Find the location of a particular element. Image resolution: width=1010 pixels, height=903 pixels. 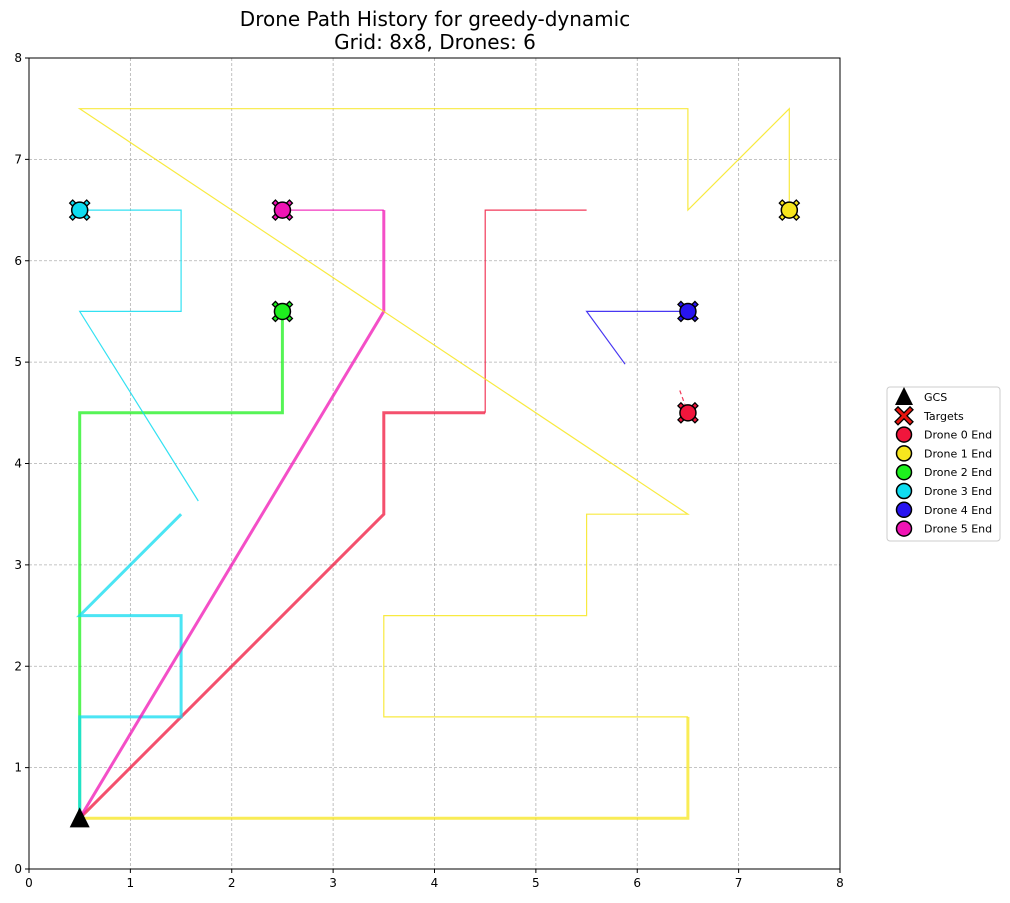

legend-item: Targets is located at coordinates (929, 415).